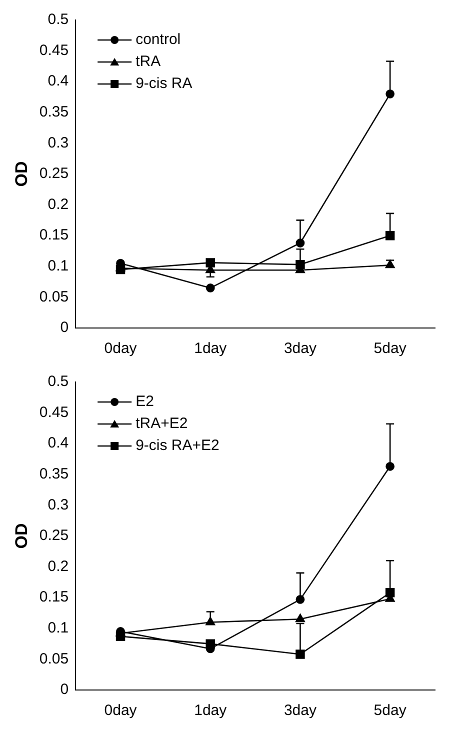 This screenshot has height=749, width=455. Describe the element at coordinates (164, 83) in the screenshot. I see `legend-label: 9-cis RA` at that location.